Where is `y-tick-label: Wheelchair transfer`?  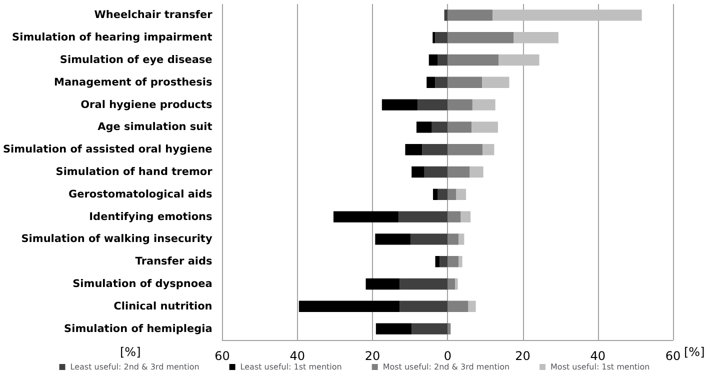 y-tick-label: Wheelchair transfer is located at coordinates (154, 15).